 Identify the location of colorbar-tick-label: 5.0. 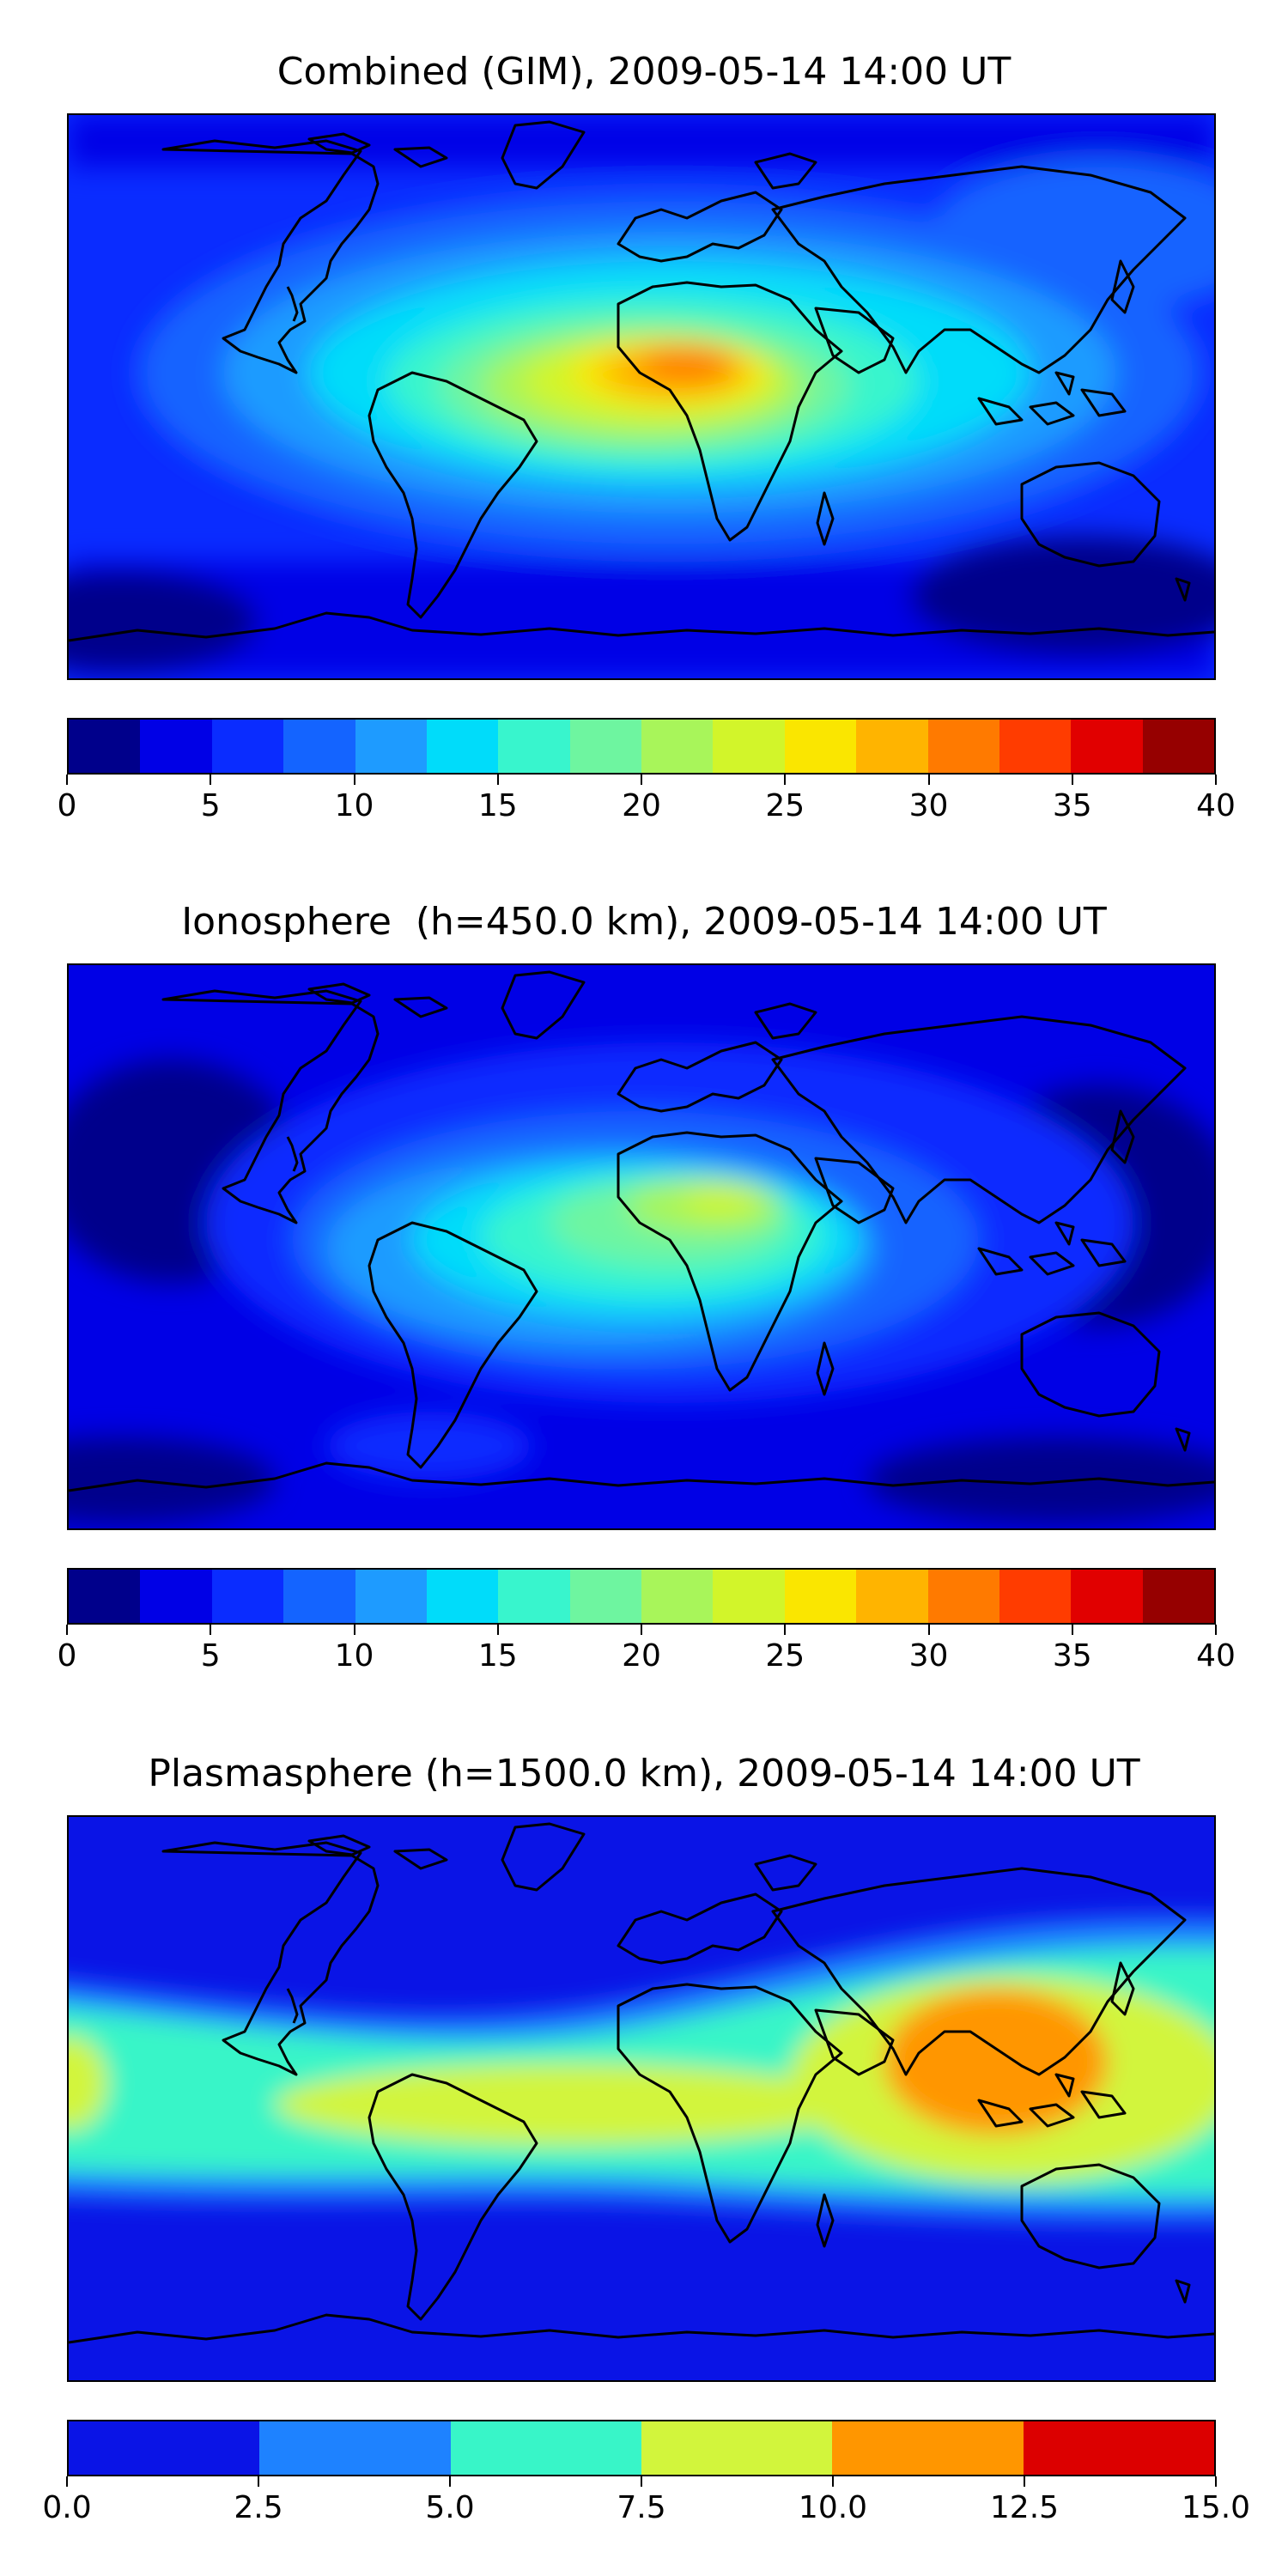
(450, 2507).